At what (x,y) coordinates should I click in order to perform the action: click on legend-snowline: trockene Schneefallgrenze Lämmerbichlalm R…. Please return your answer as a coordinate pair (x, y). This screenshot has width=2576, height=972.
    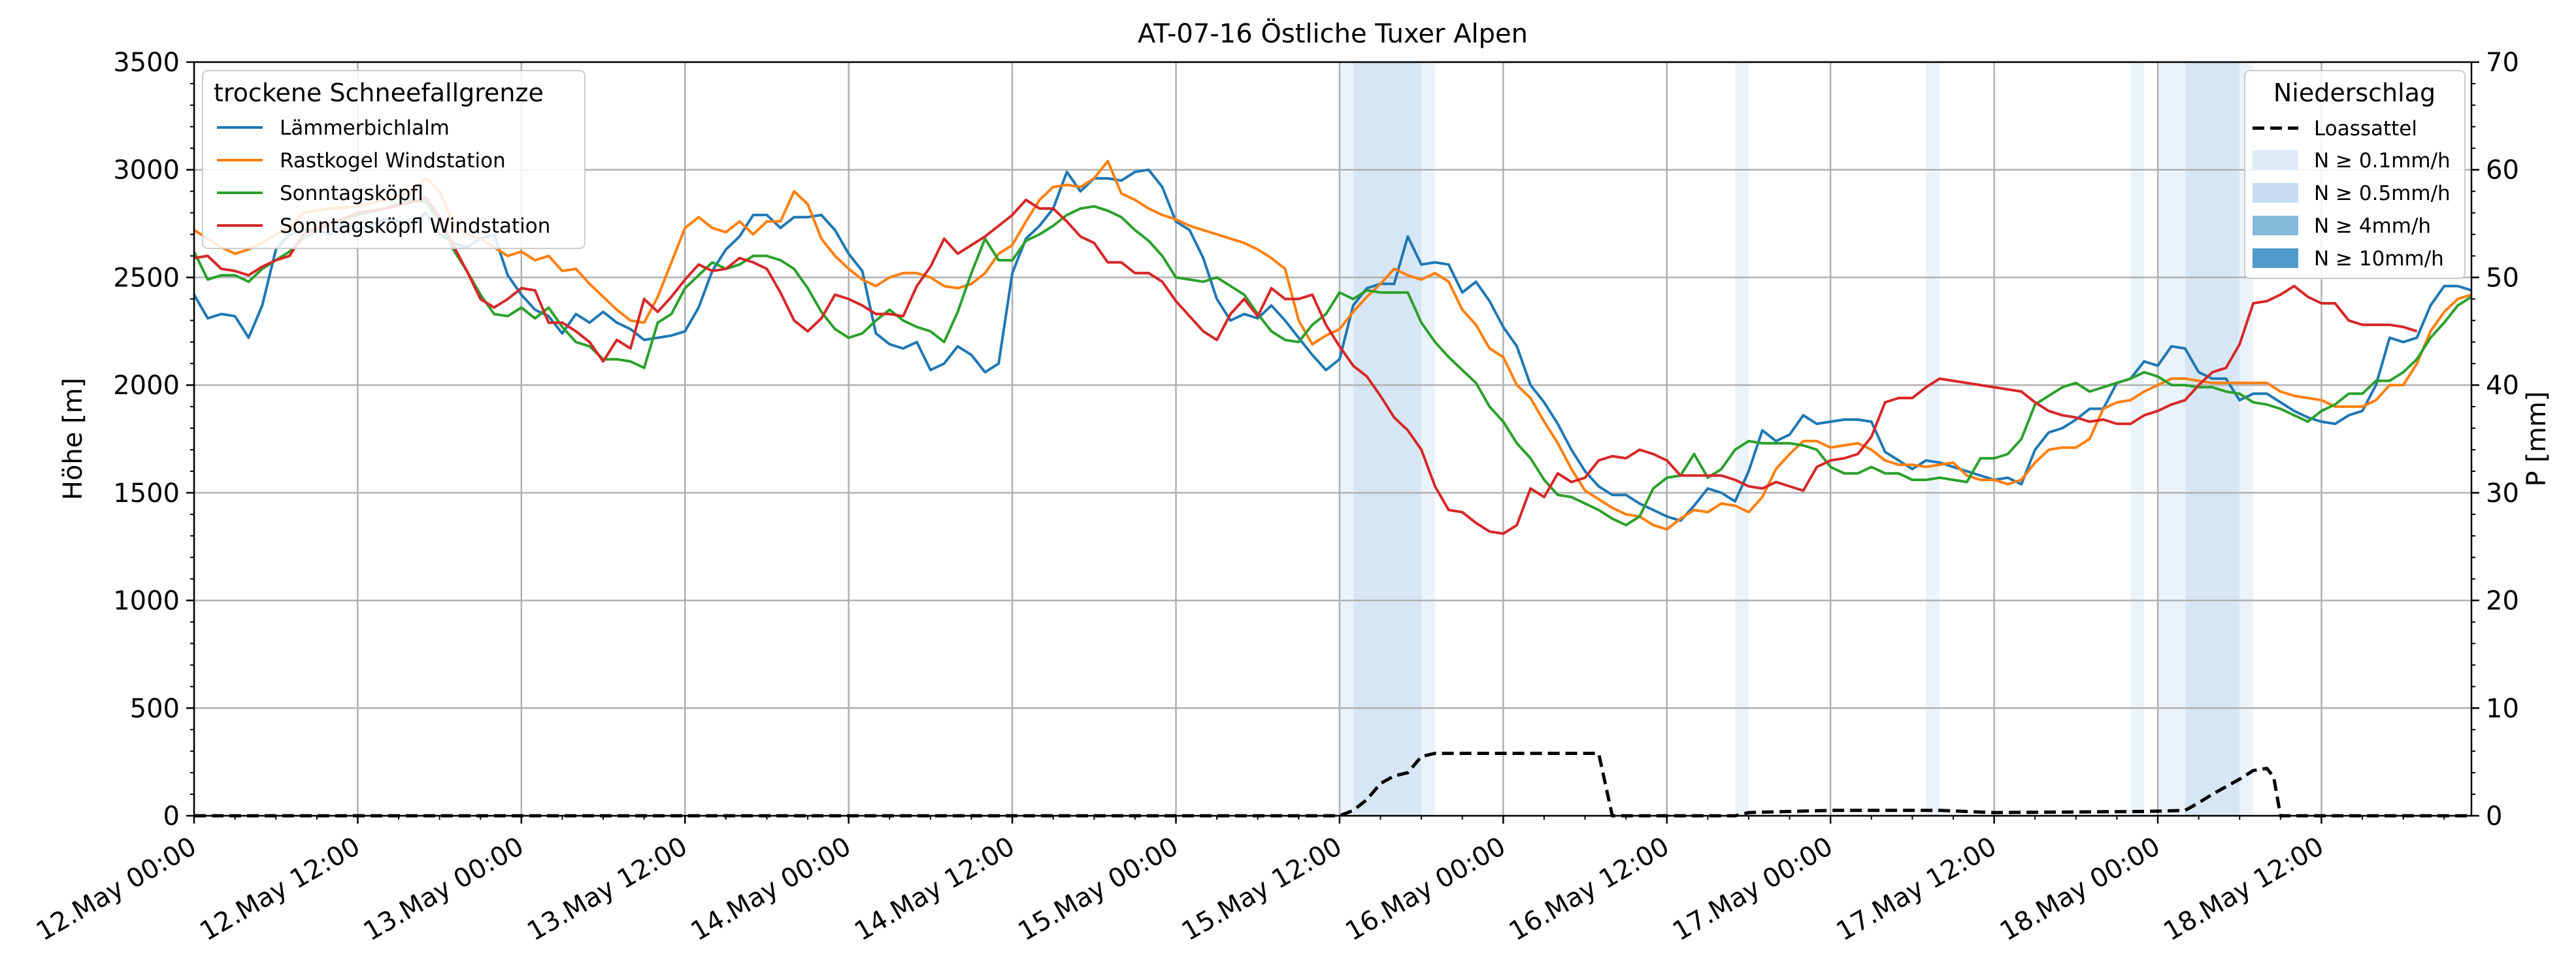
    Looking at the image, I should click on (394, 159).